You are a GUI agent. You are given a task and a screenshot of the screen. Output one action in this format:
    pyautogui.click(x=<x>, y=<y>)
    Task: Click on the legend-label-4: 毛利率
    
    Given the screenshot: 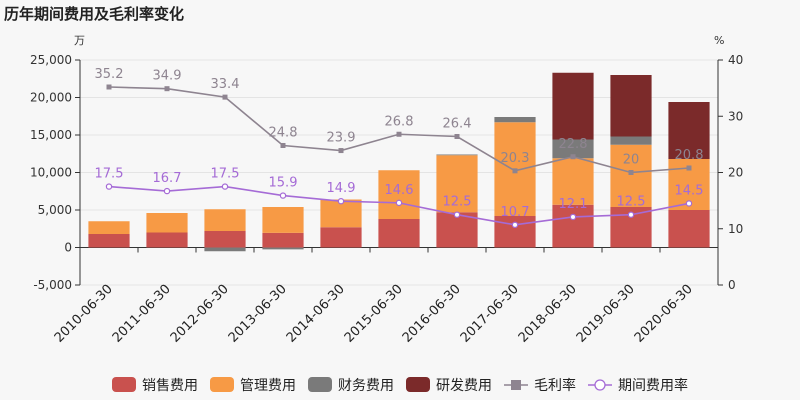 What is the action you would take?
    pyautogui.click(x=555, y=385)
    